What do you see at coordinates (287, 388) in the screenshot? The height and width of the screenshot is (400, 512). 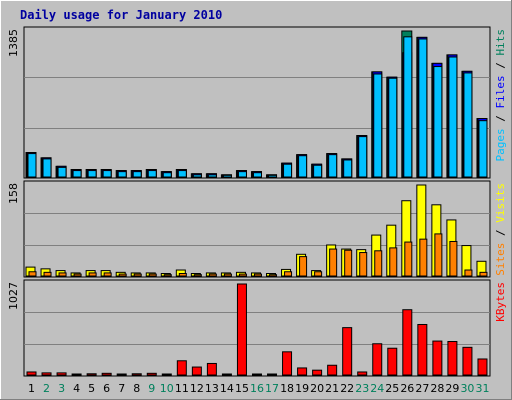 I see `x-tick-label: 18` at bounding box center [287, 388].